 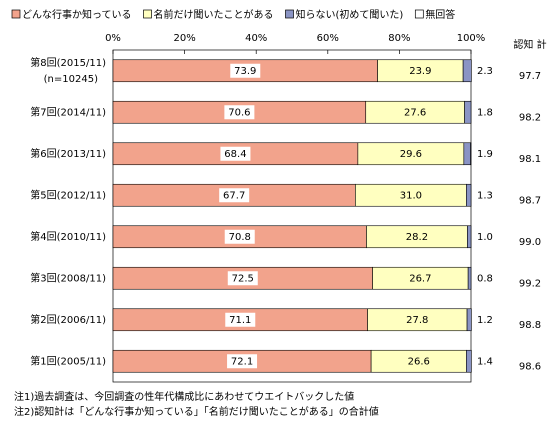 What do you see at coordinates (240, 320) in the screenshot?
I see `data-label: 71.1` at bounding box center [240, 320].